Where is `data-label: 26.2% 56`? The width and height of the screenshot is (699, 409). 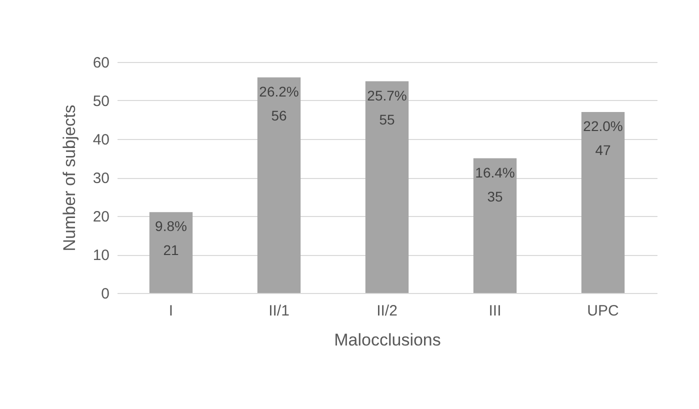
data-label: 26.2% 56 is located at coordinates (279, 103).